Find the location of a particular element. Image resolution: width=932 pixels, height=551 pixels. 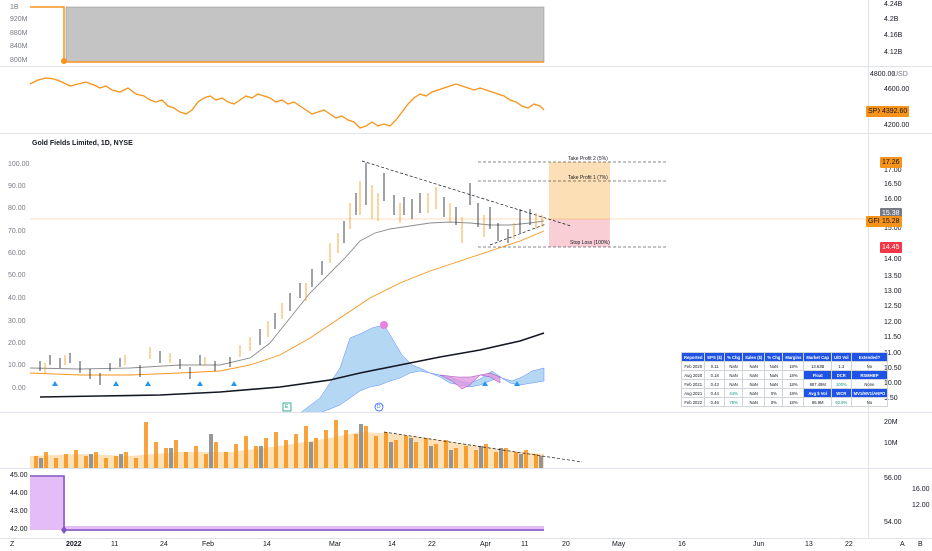

spx-price-chip: 4392.60 is located at coordinates (895, 111).